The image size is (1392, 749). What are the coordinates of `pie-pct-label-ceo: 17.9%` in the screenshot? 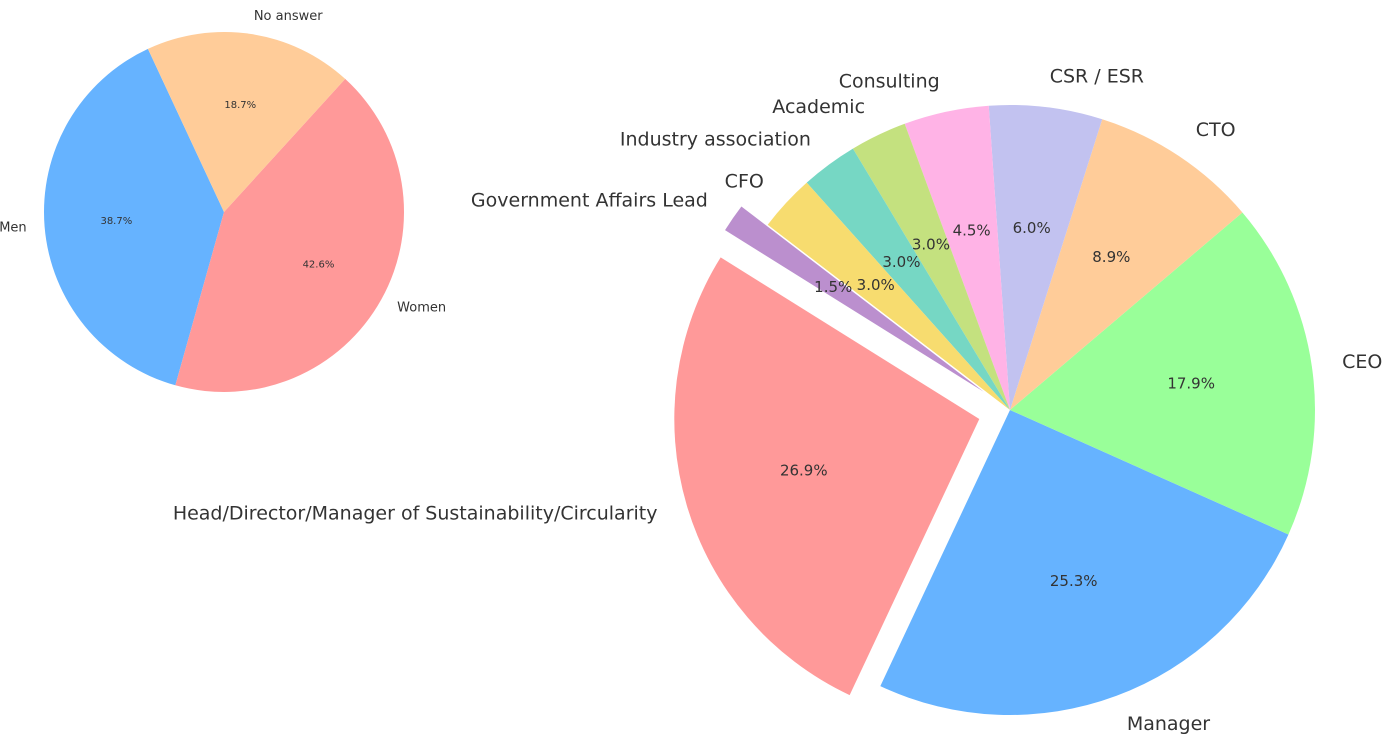 It's located at (1191, 384).